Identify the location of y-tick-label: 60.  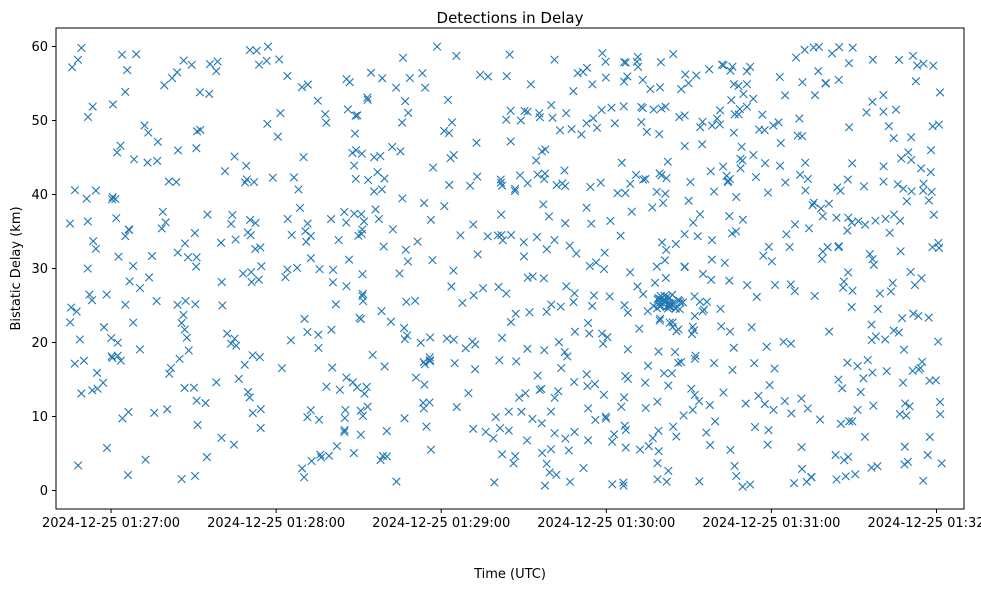
(39, 47).